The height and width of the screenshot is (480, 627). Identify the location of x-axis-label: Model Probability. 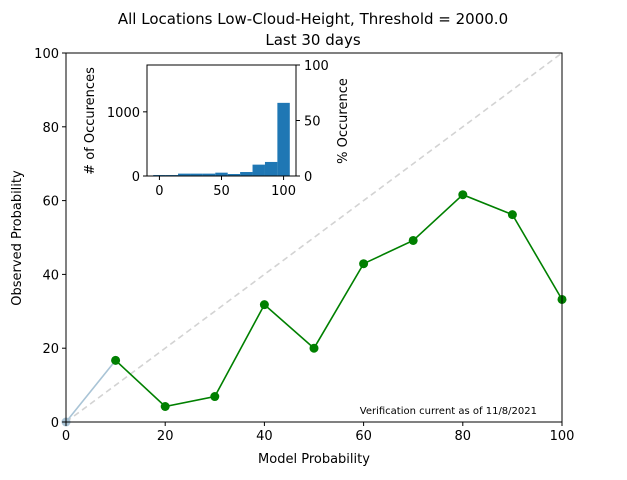
(314, 459).